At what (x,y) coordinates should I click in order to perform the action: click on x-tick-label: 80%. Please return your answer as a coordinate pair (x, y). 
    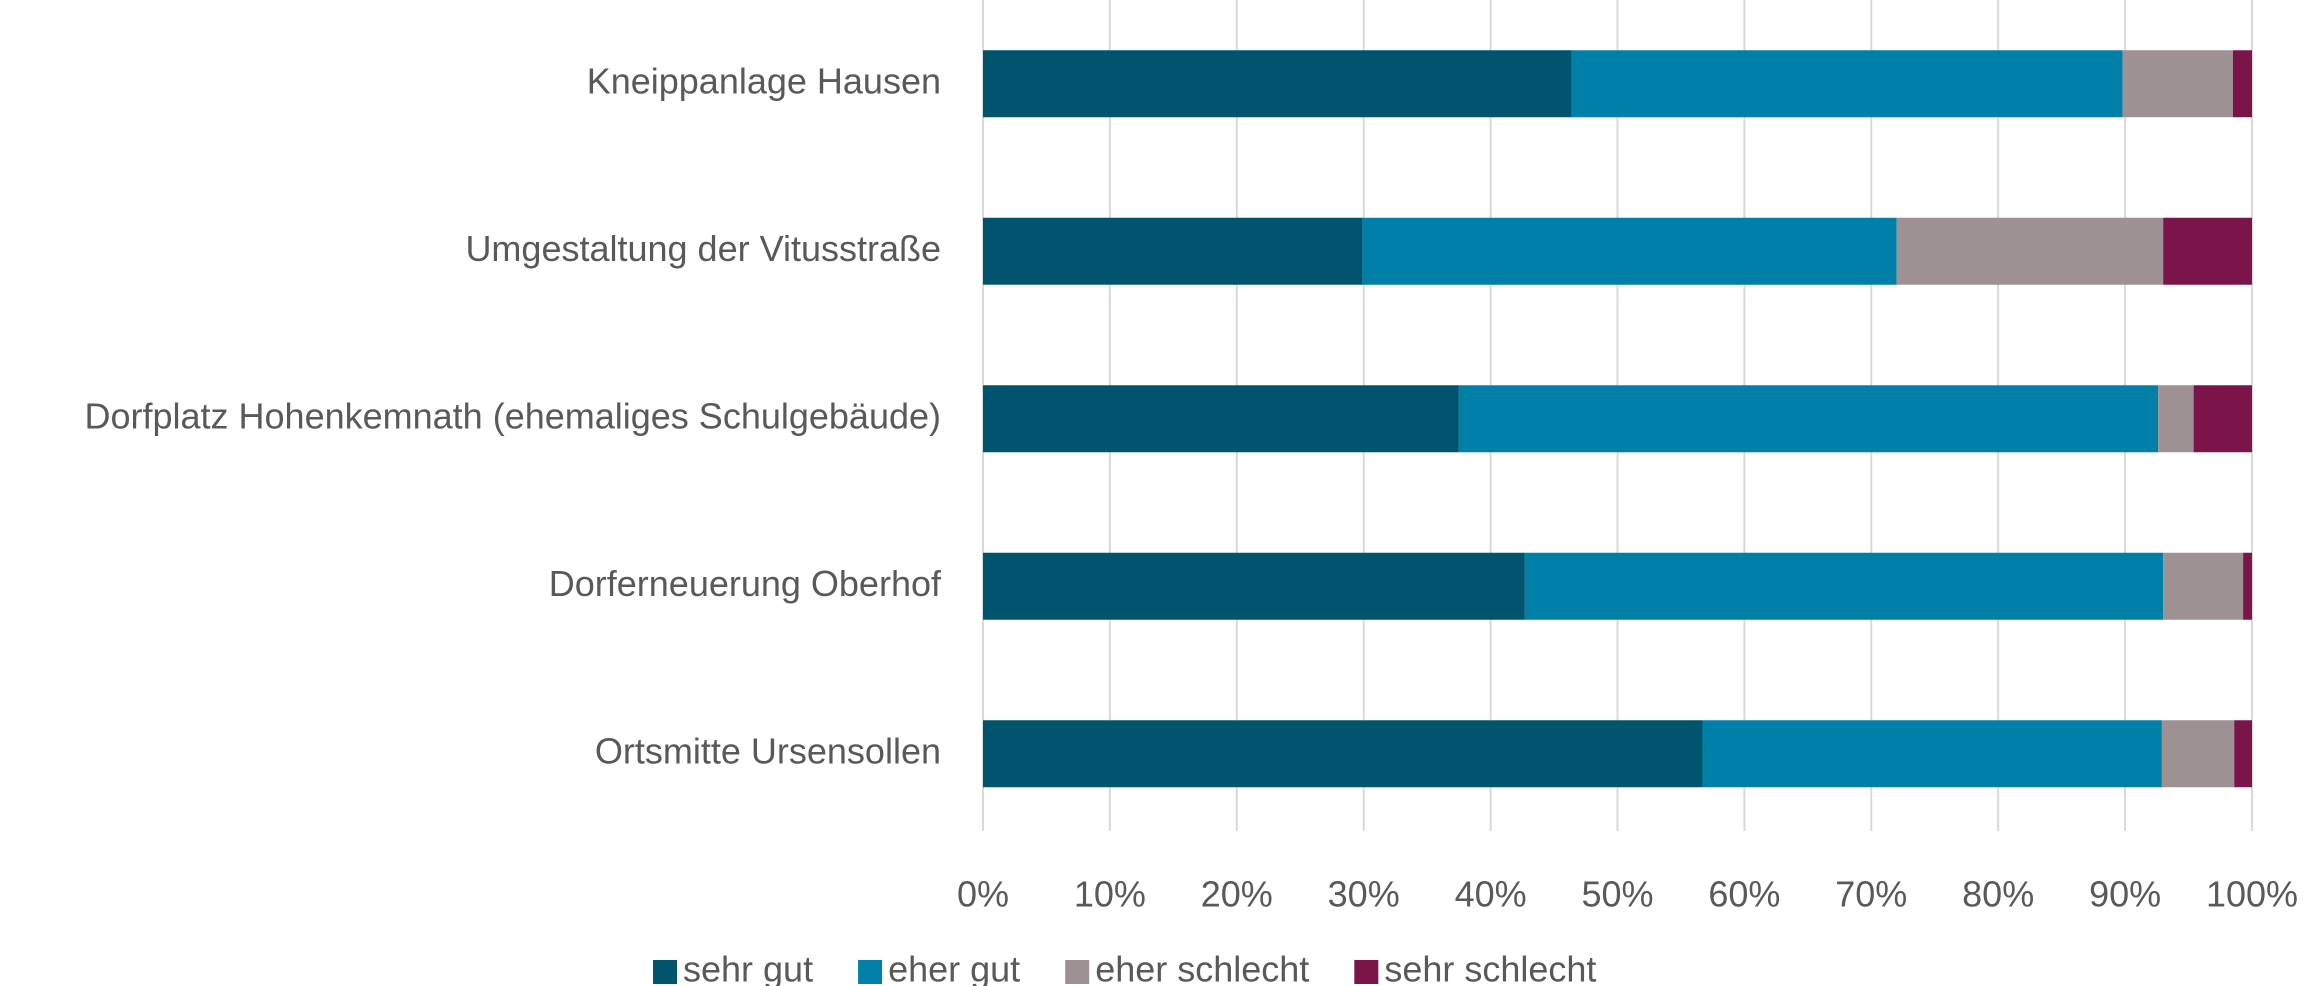
    Looking at the image, I should click on (1998, 894).